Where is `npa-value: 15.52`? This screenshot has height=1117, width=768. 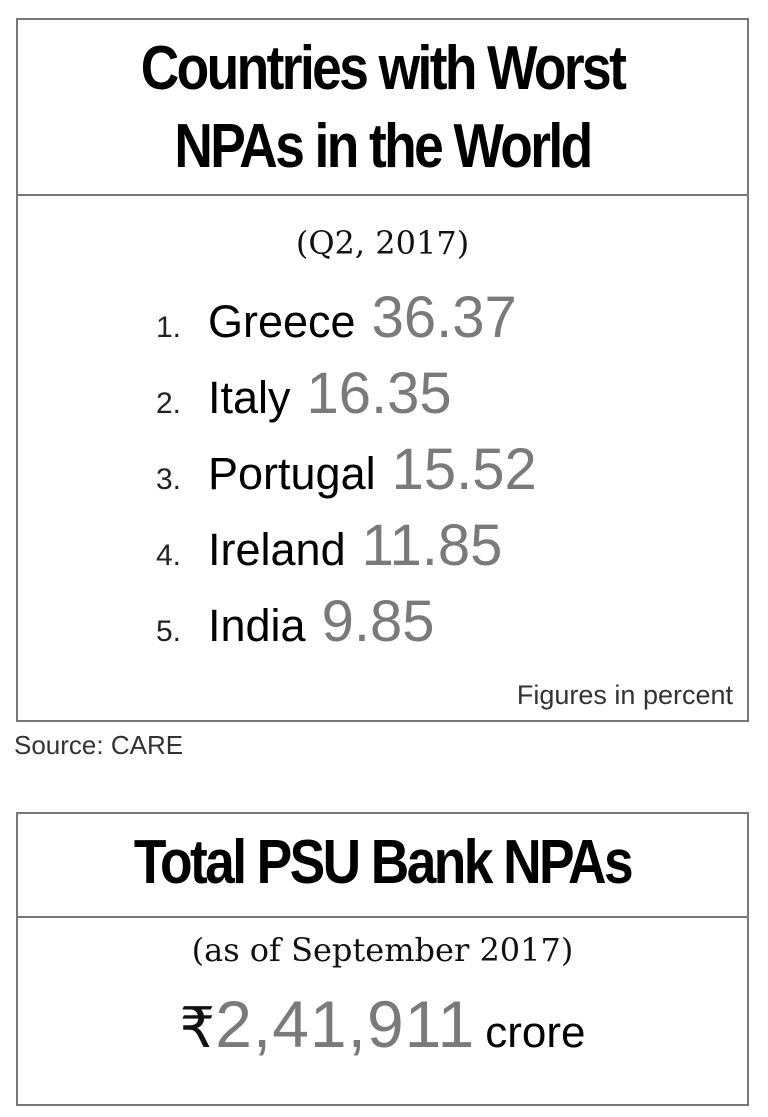
npa-value: 15.52 is located at coordinates (464, 469).